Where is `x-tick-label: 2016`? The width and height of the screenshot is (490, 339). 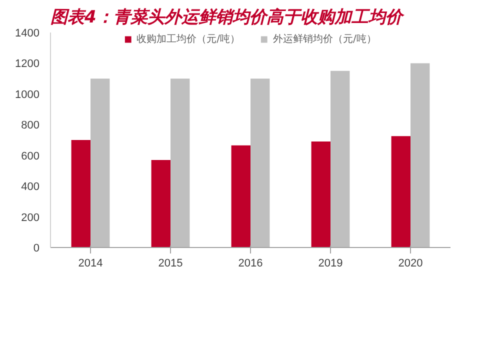 x-tick-label: 2016 is located at coordinates (250, 264).